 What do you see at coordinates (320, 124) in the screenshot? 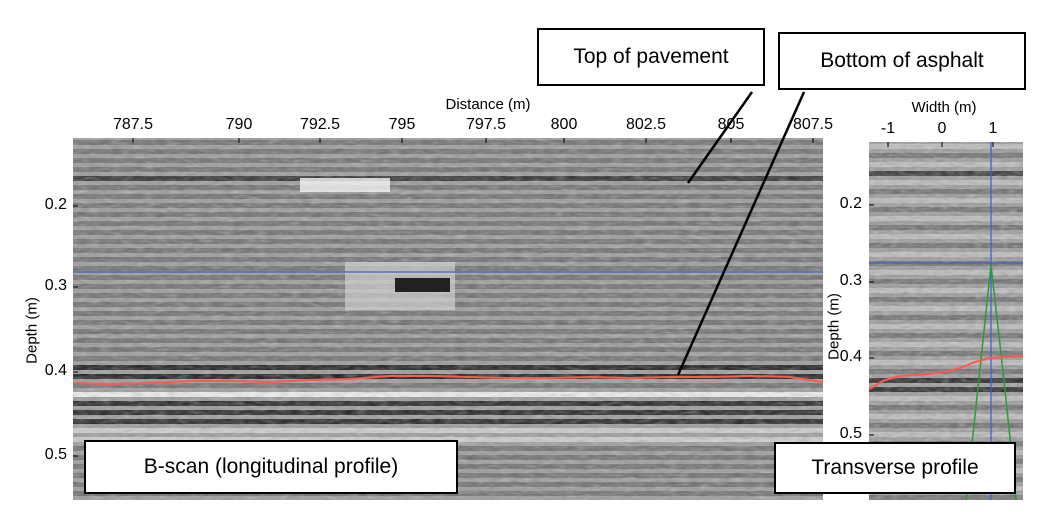
I see `bscan-x_ticks-2: 792.5` at bounding box center [320, 124].